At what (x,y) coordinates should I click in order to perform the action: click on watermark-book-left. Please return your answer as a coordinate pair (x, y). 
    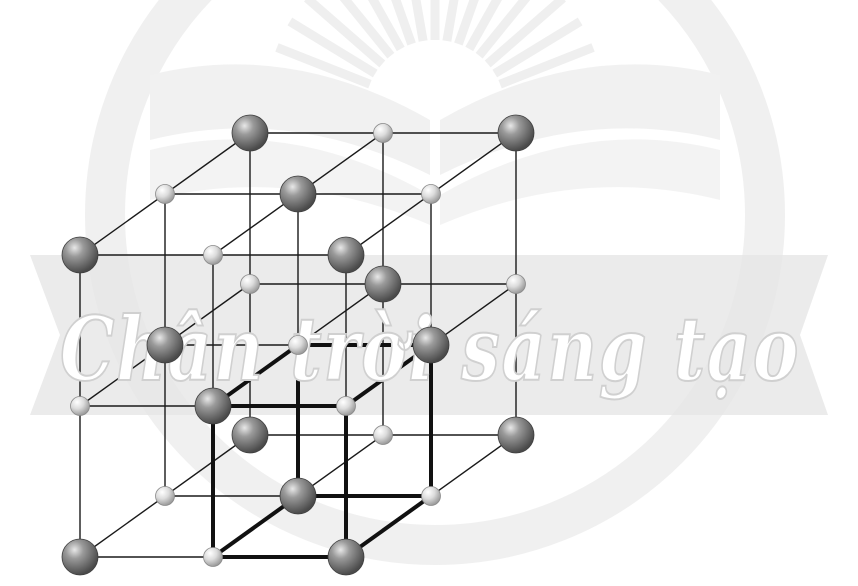
    Looking at the image, I should click on (290, 119).